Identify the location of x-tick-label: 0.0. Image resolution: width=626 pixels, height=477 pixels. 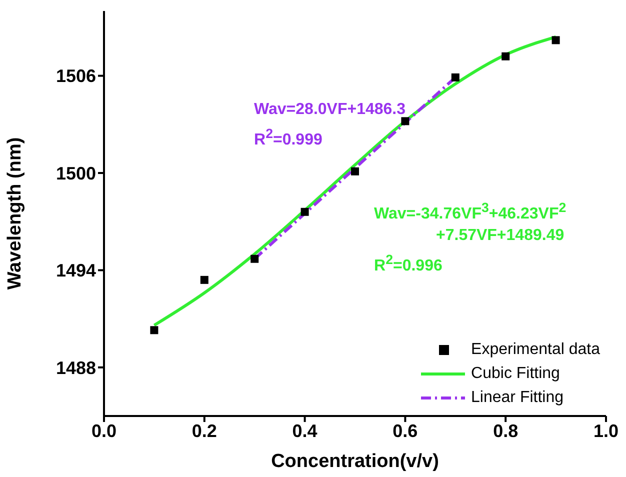
(104, 430).